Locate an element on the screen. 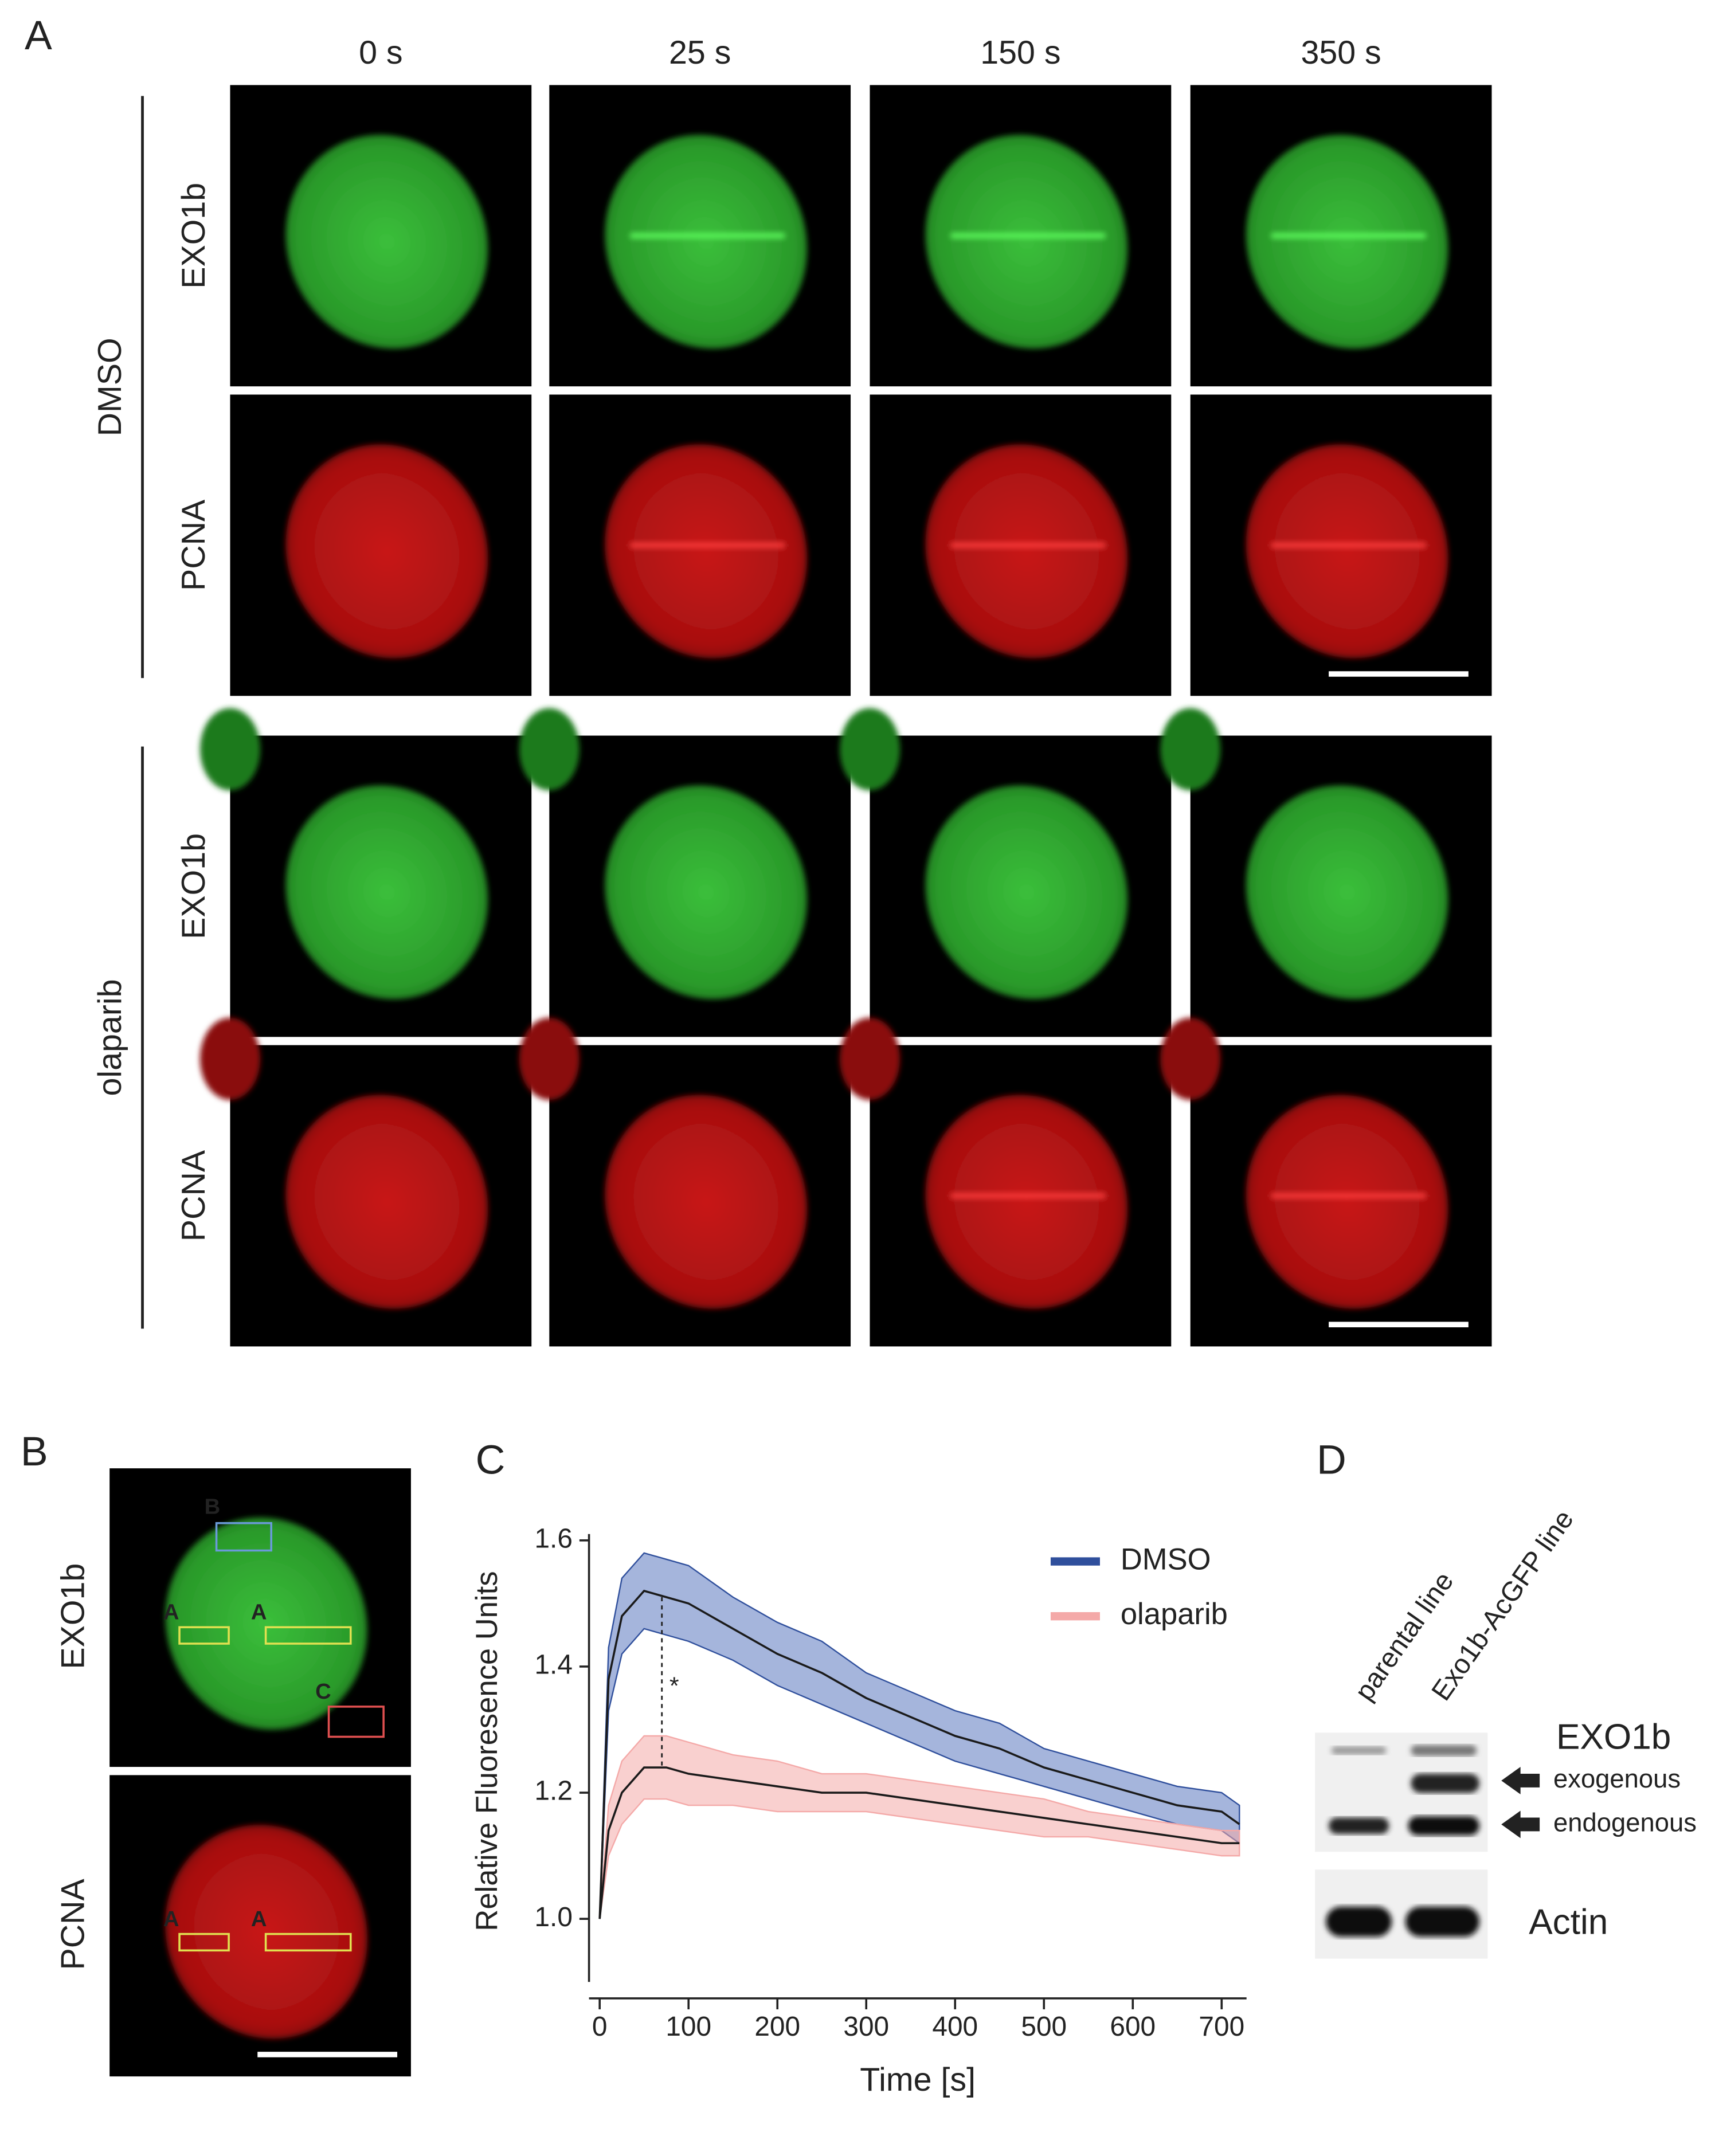 The image size is (1715, 2156). roi-label: B is located at coordinates (213, 1506).